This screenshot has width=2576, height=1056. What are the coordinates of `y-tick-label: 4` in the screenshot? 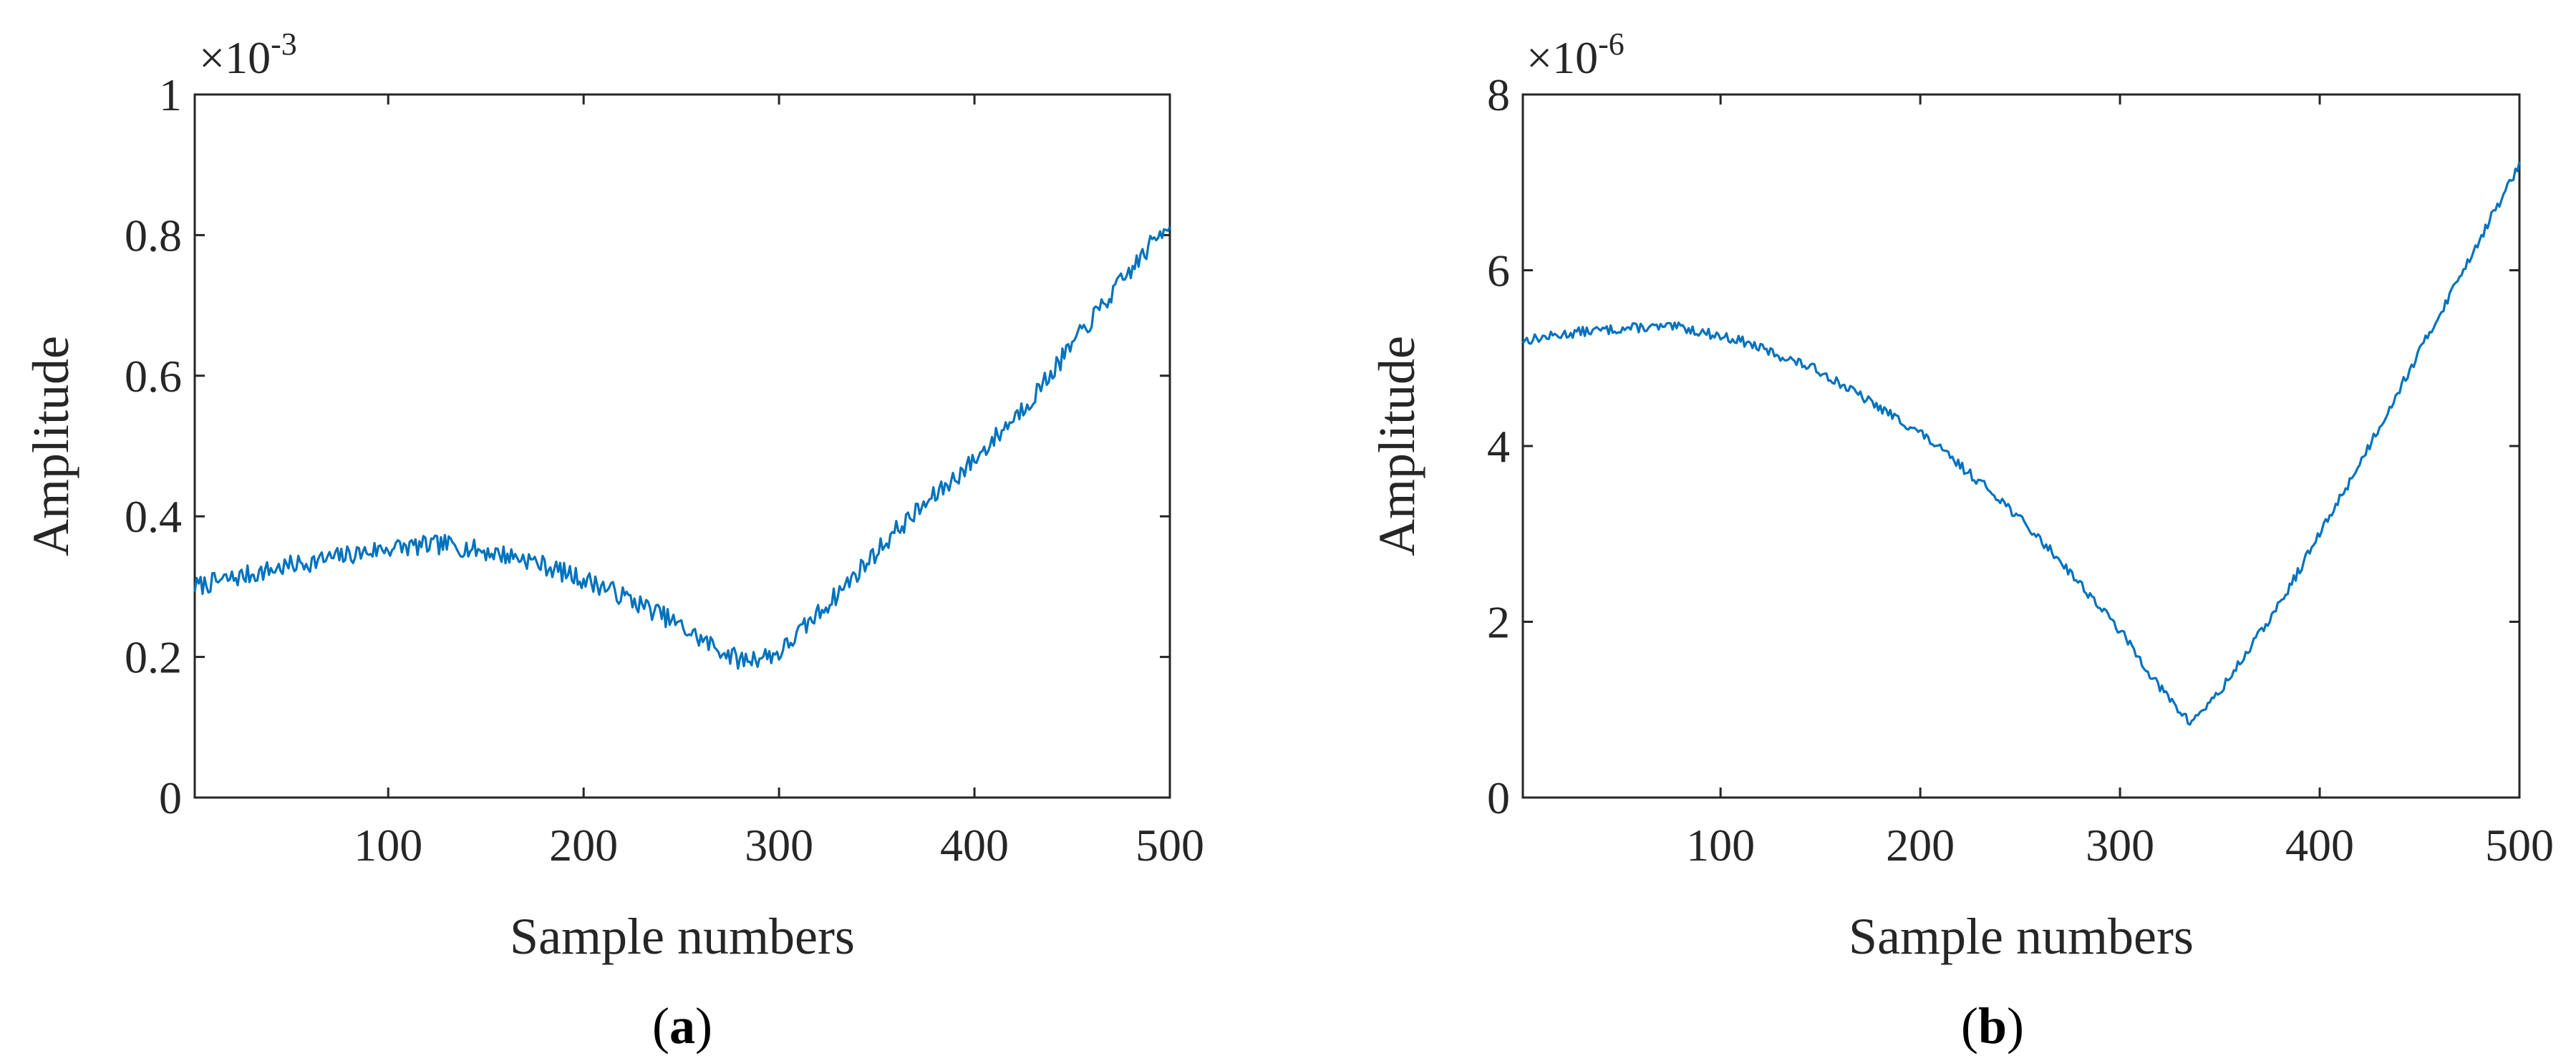 It's located at (1499, 446).